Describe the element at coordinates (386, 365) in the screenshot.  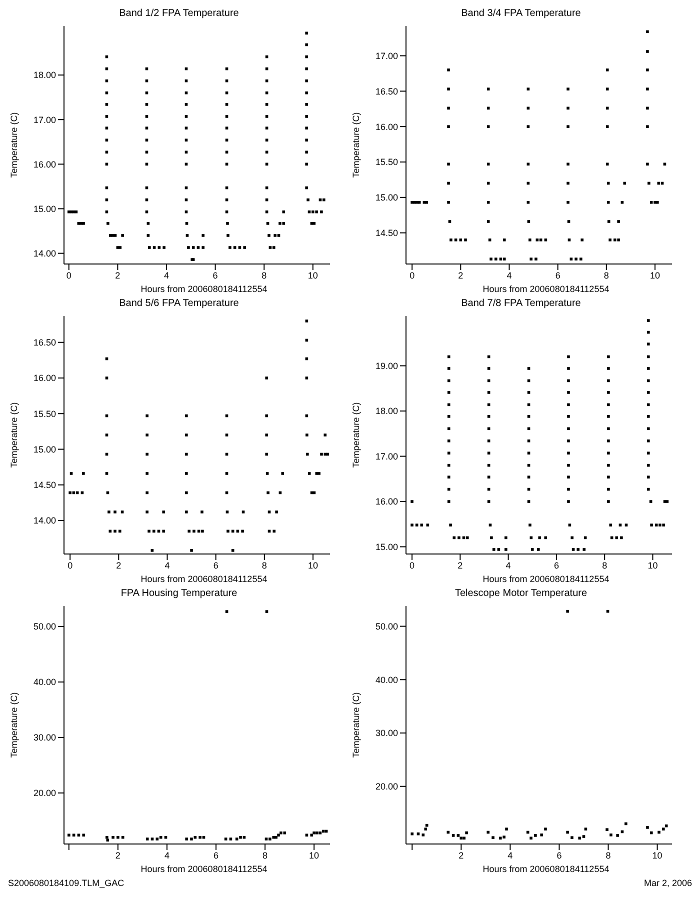
I see `y-tick-label: 19.00` at that location.